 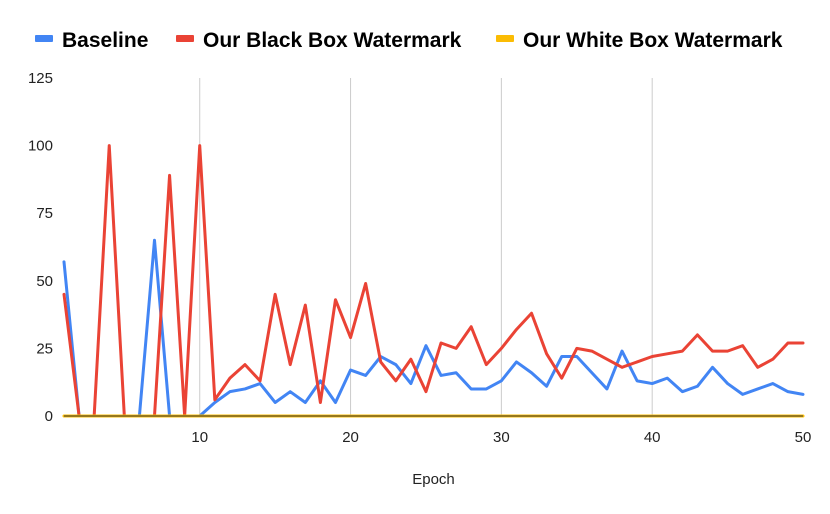 What do you see at coordinates (105, 40) in the screenshot?
I see `legend-label: Baseline` at bounding box center [105, 40].